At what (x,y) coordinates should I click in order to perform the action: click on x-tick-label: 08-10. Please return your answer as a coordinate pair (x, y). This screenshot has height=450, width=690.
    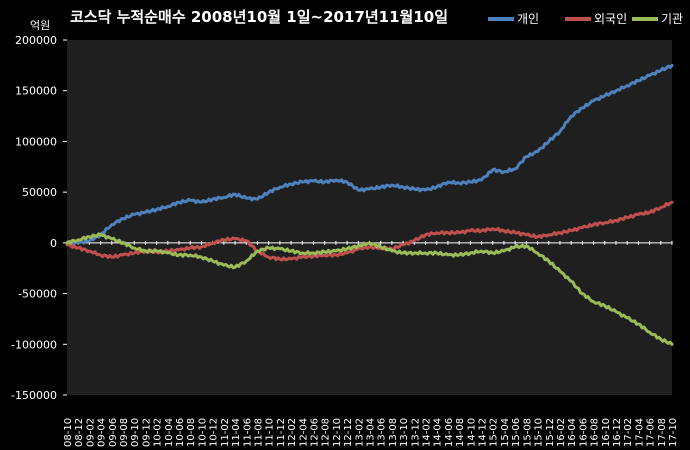
    Looking at the image, I should click on (68, 432).